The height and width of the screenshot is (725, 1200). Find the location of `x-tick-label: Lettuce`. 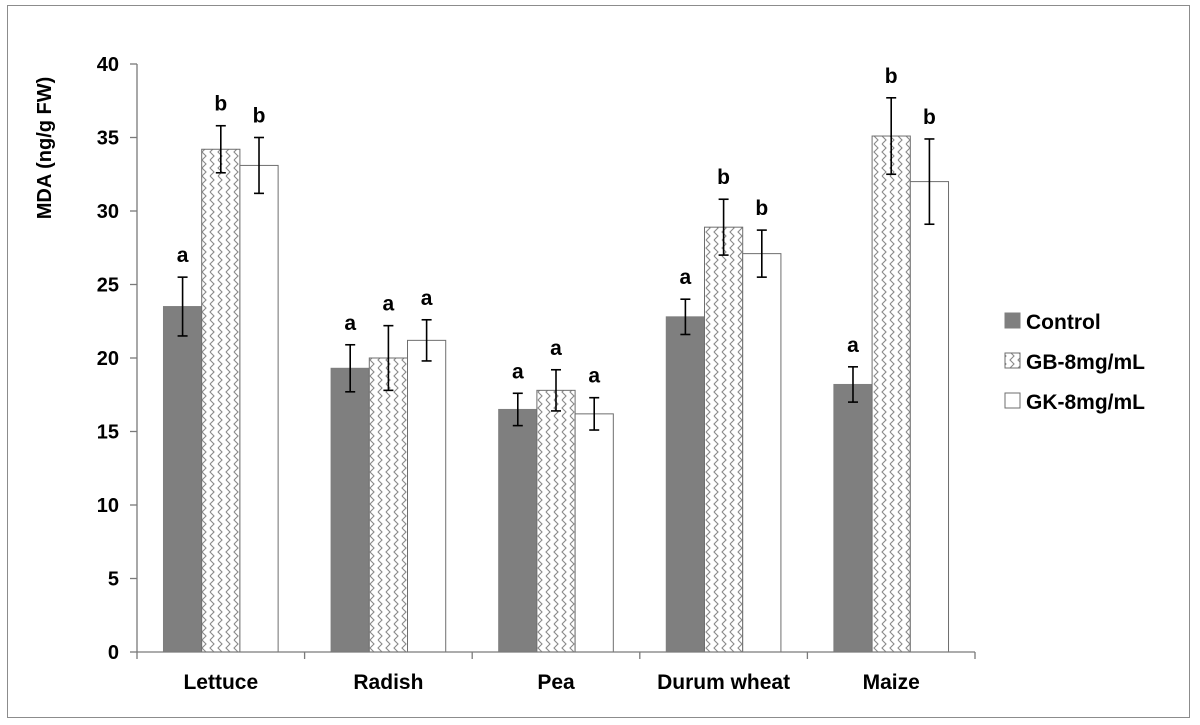

x-tick-label: Lettuce is located at coordinates (220, 682).